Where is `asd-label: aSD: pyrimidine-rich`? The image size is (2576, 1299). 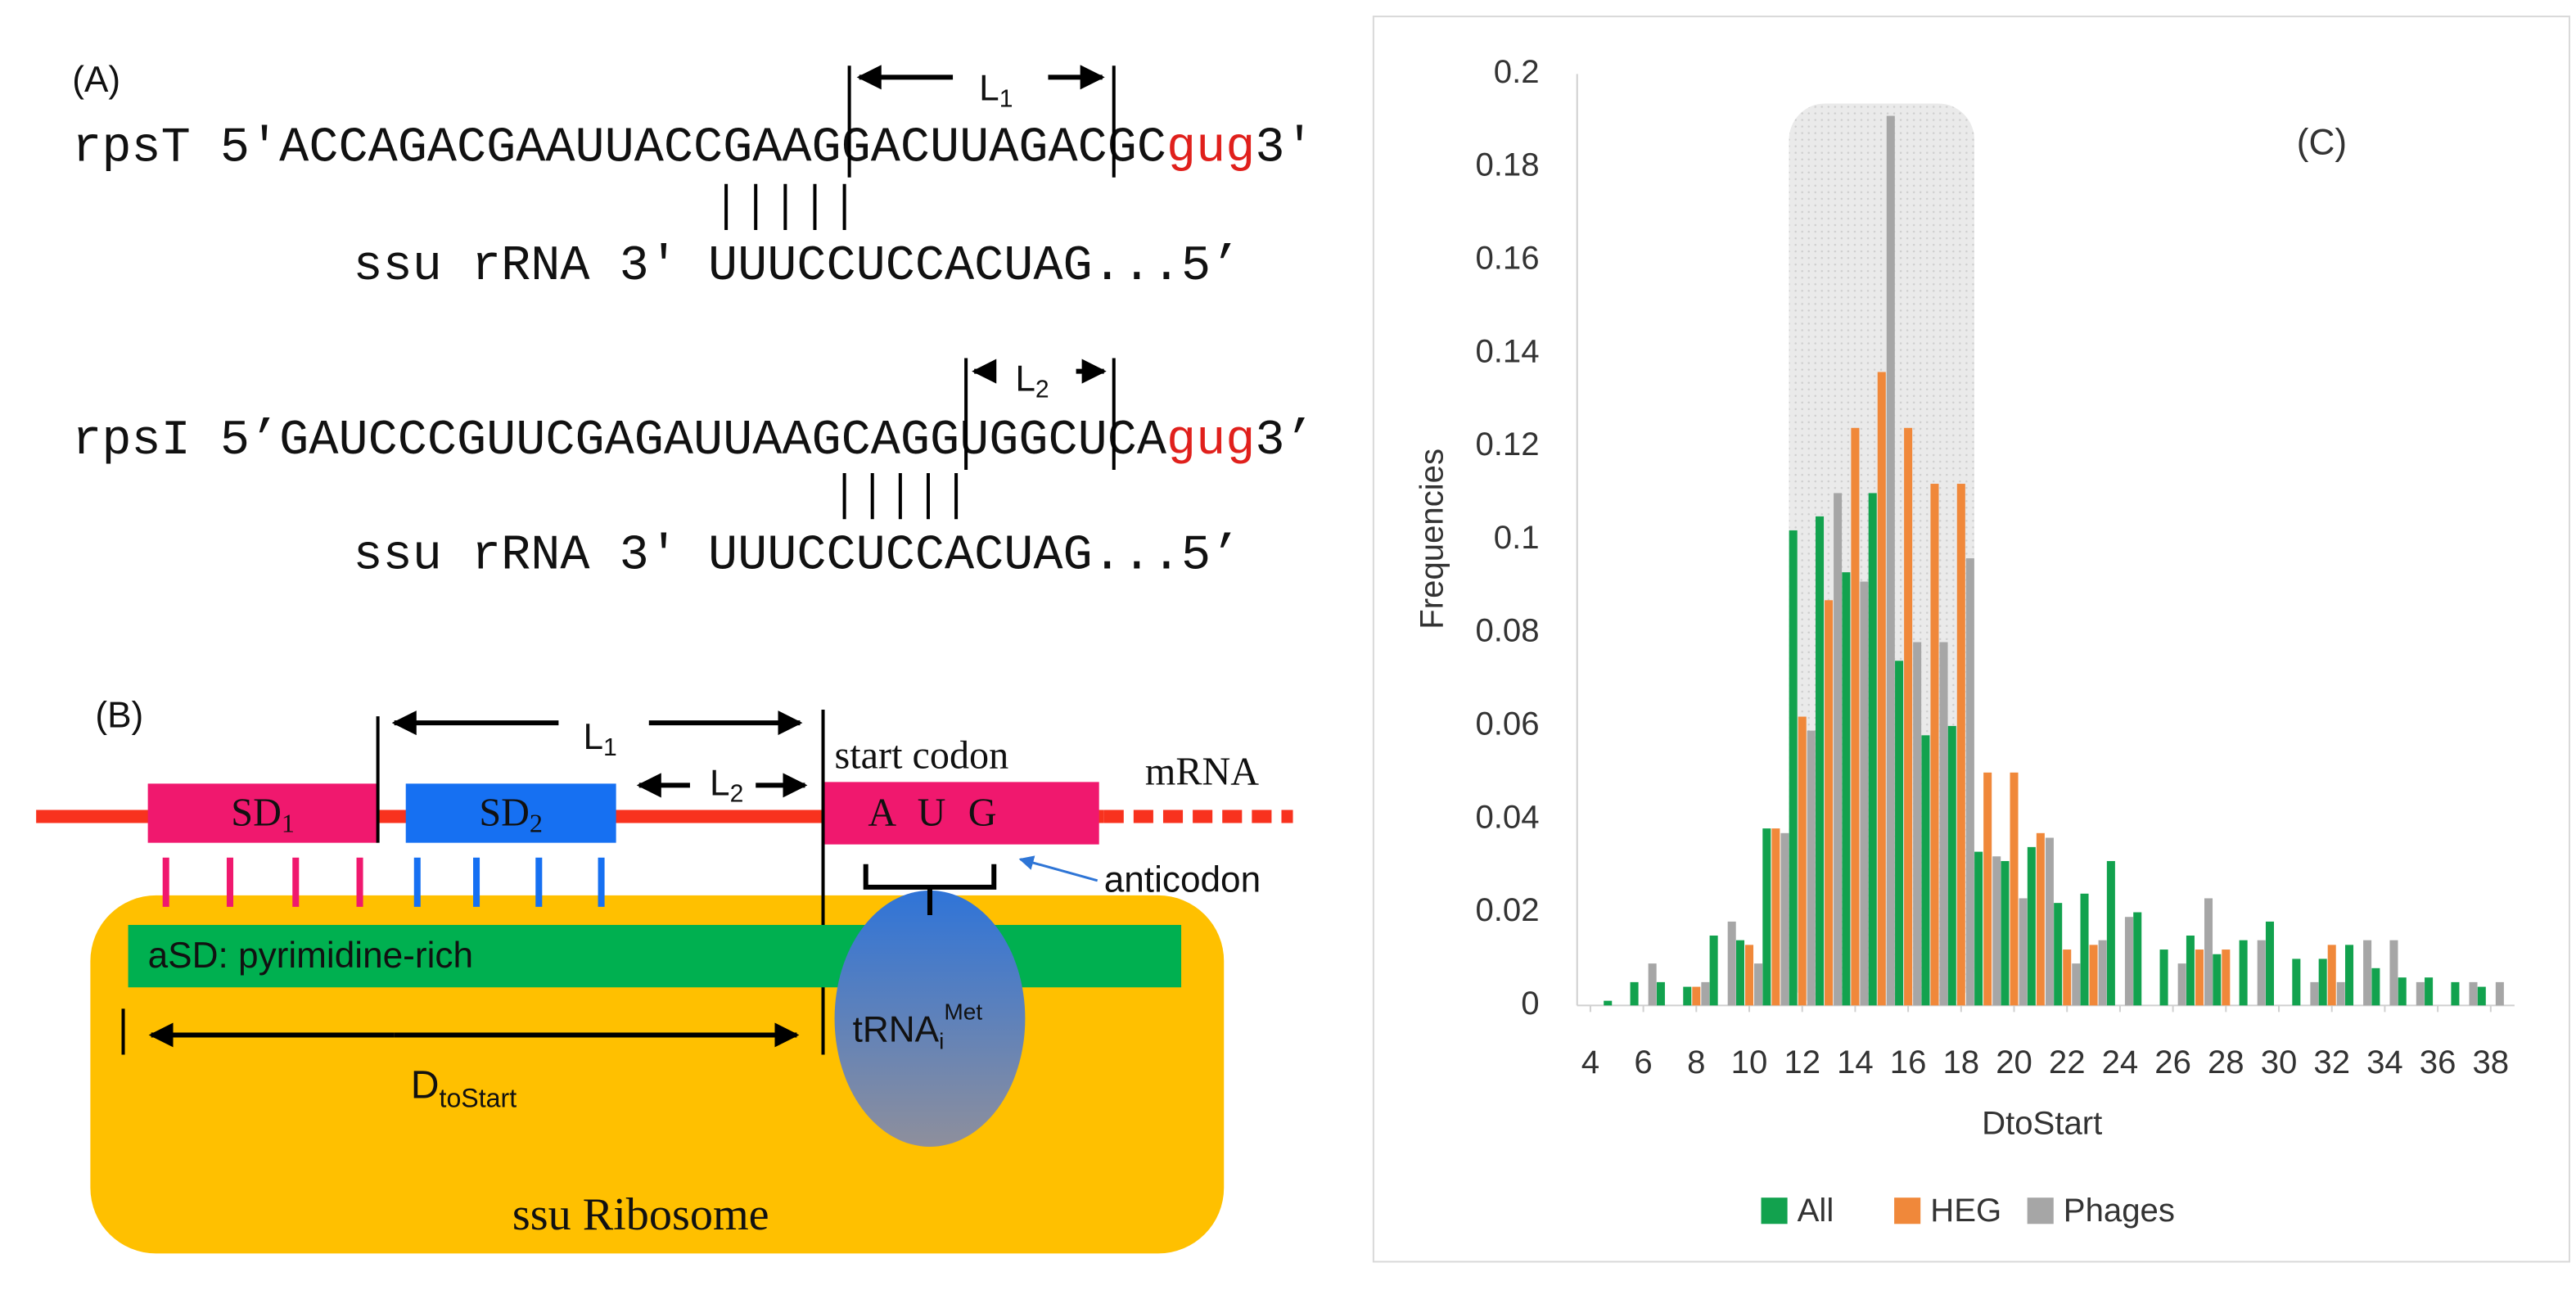
asd-label: aSD: pyrimidine-rich is located at coordinates (310, 956).